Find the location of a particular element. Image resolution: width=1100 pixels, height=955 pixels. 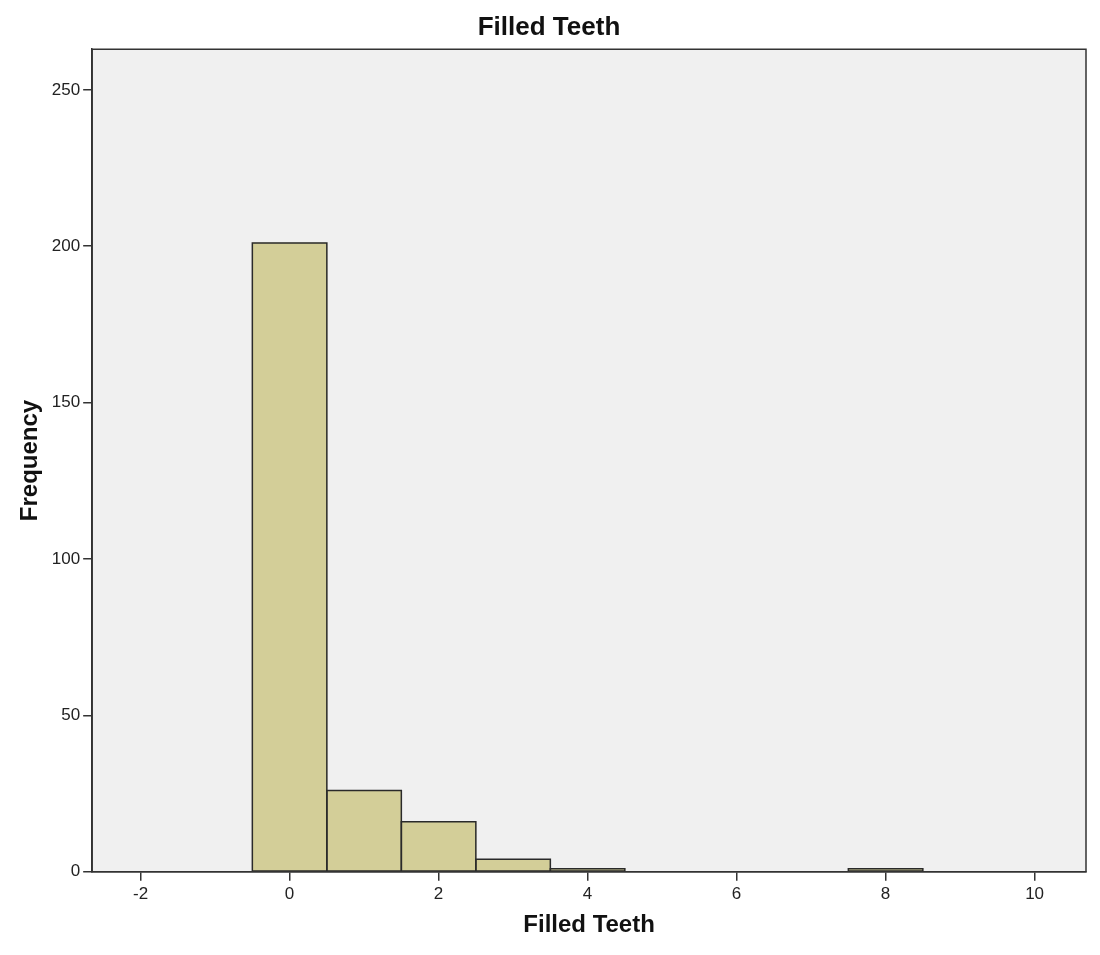

x-tick-label: 10 is located at coordinates (1035, 893).